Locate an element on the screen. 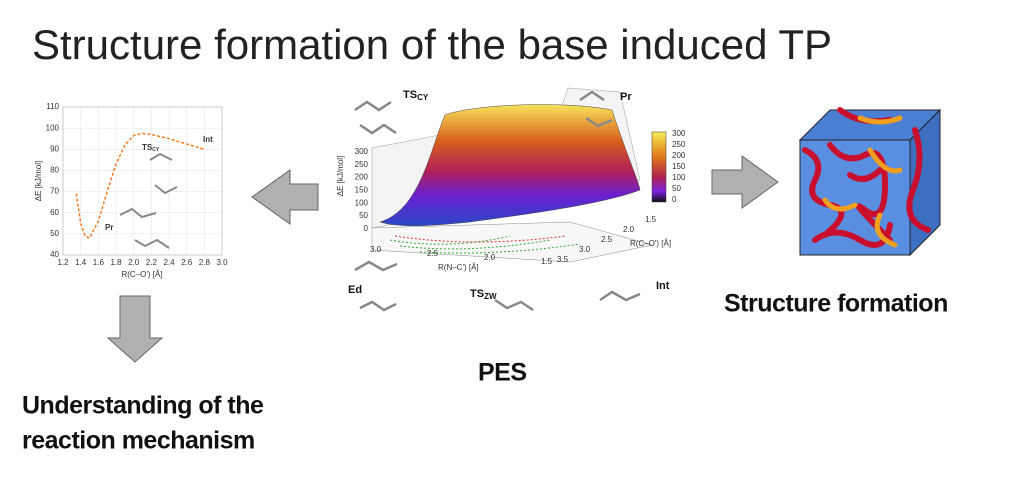  x-axis-label: R(C–O') [Å] is located at coordinates (141, 274).